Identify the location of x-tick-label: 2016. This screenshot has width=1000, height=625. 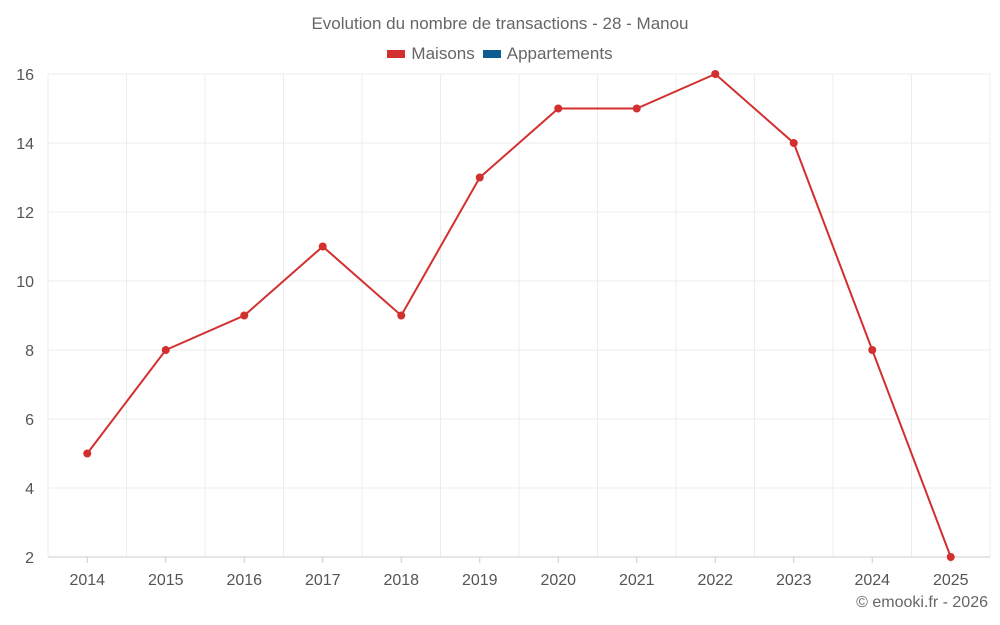
(244, 580).